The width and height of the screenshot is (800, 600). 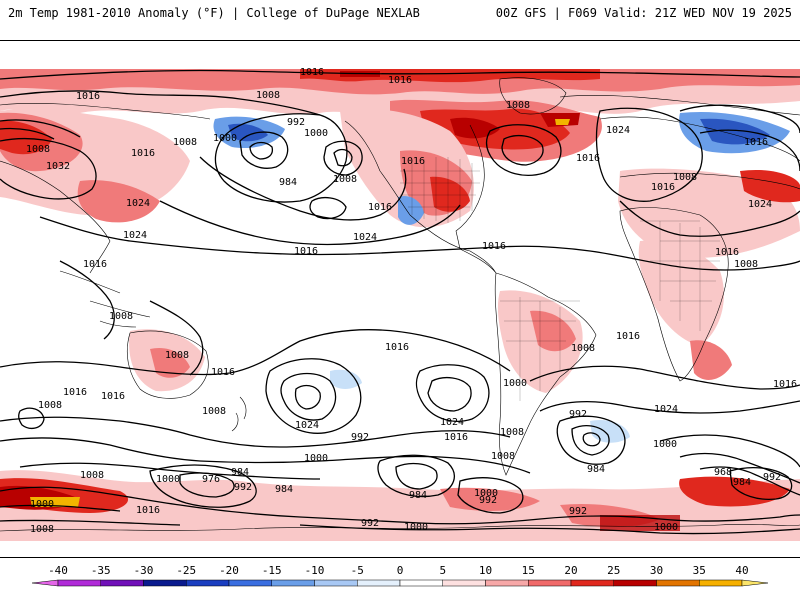 What do you see at coordinates (211, 479) in the screenshot?
I see `pressure-label: 976` at bounding box center [211, 479].